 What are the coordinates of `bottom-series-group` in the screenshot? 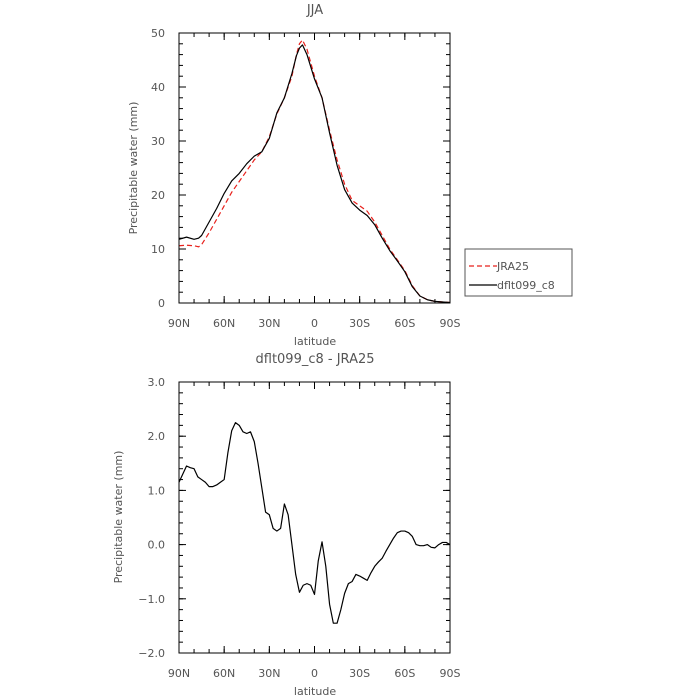 It's located at (314, 523).